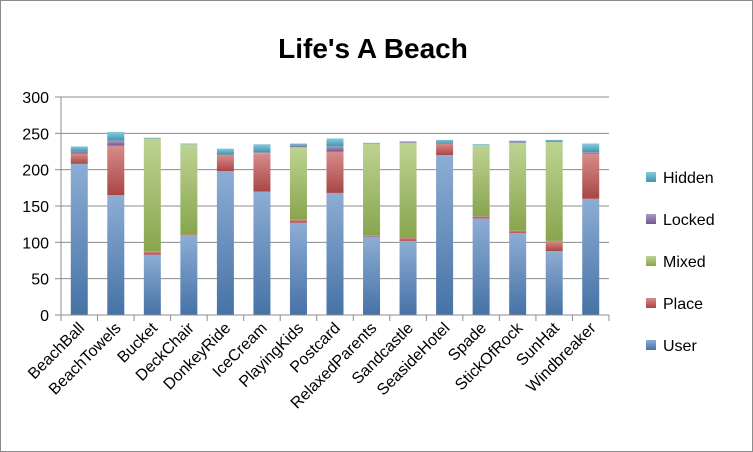 Image resolution: width=753 pixels, height=452 pixels. Describe the element at coordinates (116, 136) in the screenshot. I see `bar-beachtowels-hidden` at that location.